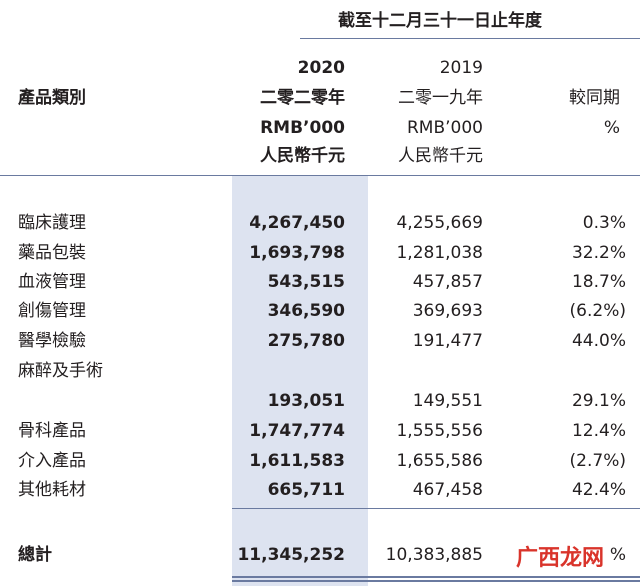 The height and width of the screenshot is (586, 640). Describe the element at coordinates (447, 490) in the screenshot. I see `value-2019-cell: 467,458` at that location.